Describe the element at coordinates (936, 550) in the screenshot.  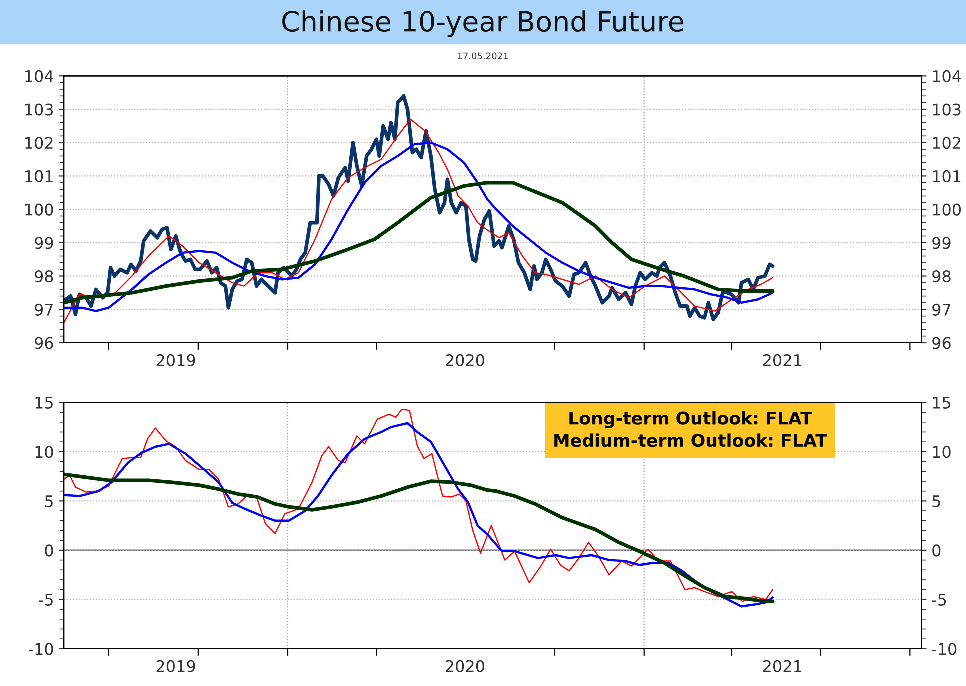
I see `y2-tick-label: 0` at that location.